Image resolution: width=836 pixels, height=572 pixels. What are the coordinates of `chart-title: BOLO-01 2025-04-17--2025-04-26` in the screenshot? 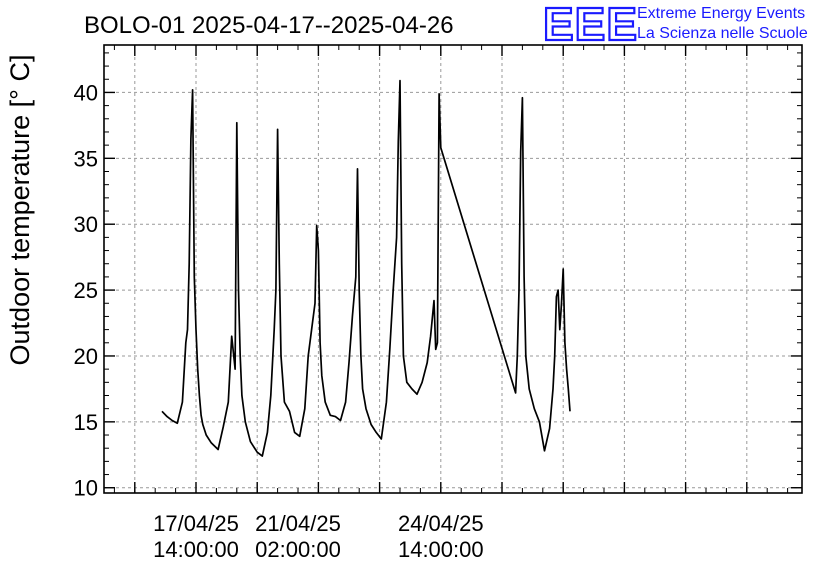 It's located at (269, 25).